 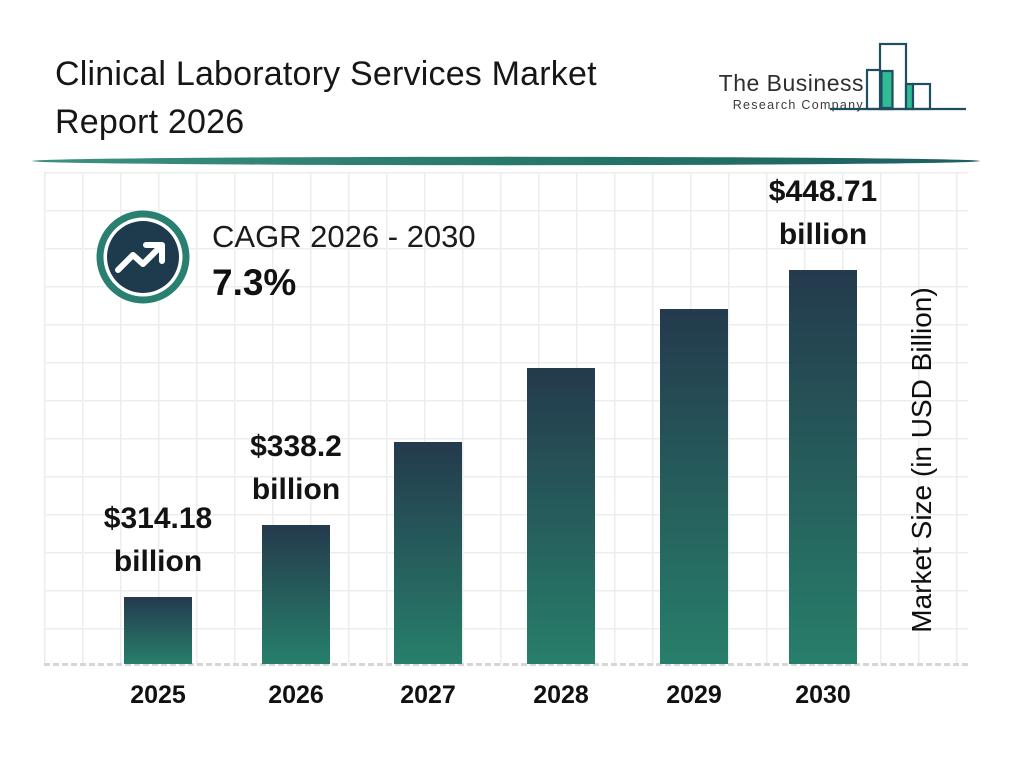 I want to click on bar-column-2030: $448.71 billion, so click(x=823, y=419).